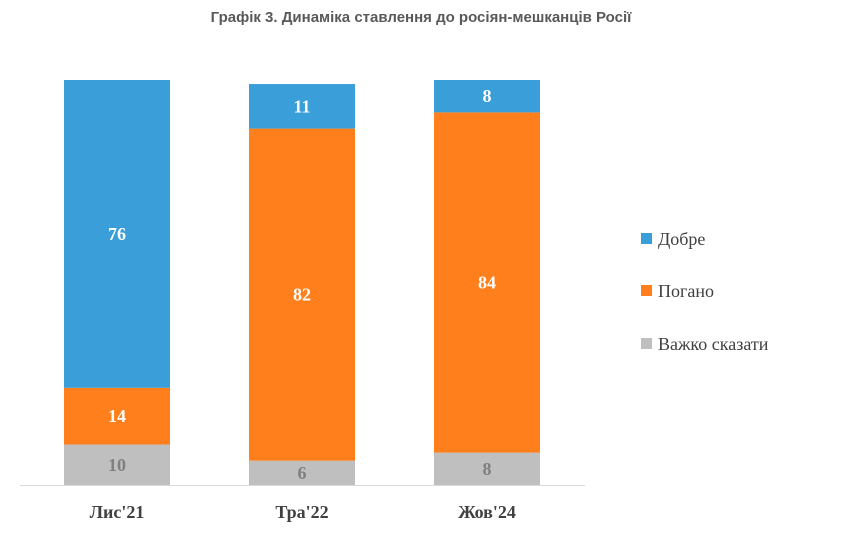  What do you see at coordinates (713, 344) in the screenshot?
I see `legend-label: Важко сказати` at bounding box center [713, 344].